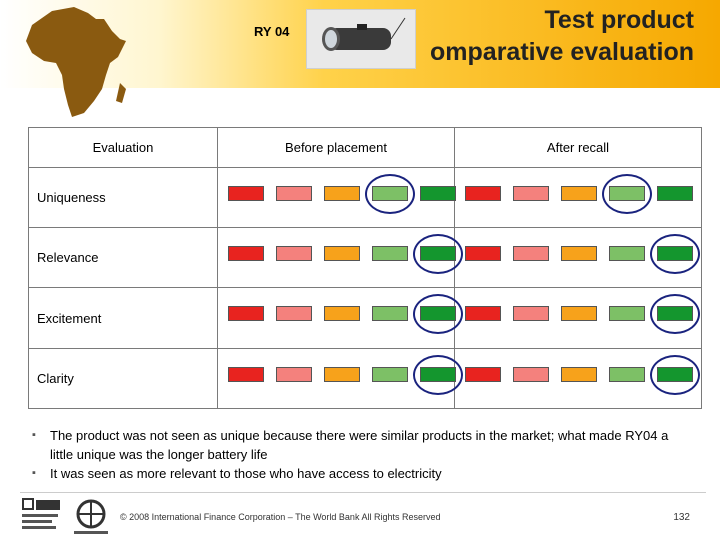 The image size is (720, 540). What do you see at coordinates (681, 517) in the screenshot?
I see `page-number: 132` at bounding box center [681, 517].